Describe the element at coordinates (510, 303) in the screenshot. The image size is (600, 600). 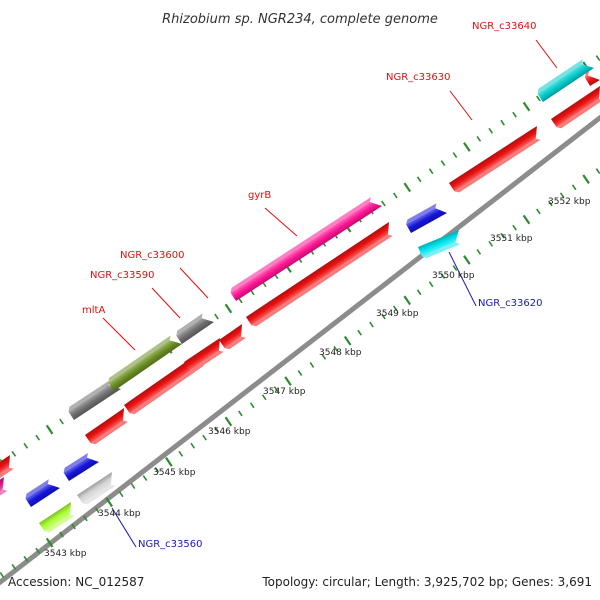
I see `gene-label-text: NGR_c33620` at that location.